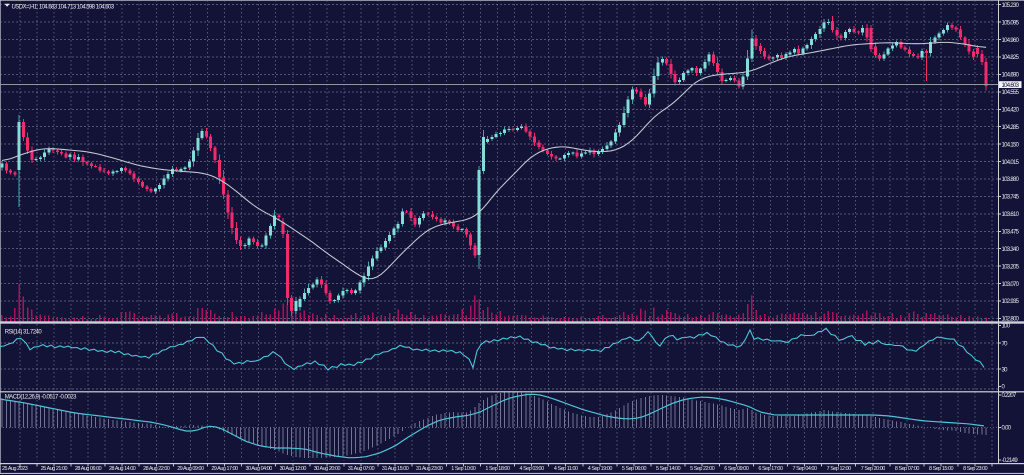 This screenshot has width=1024, height=475. I want to click on svg-text: 103.475, so click(1011, 232).